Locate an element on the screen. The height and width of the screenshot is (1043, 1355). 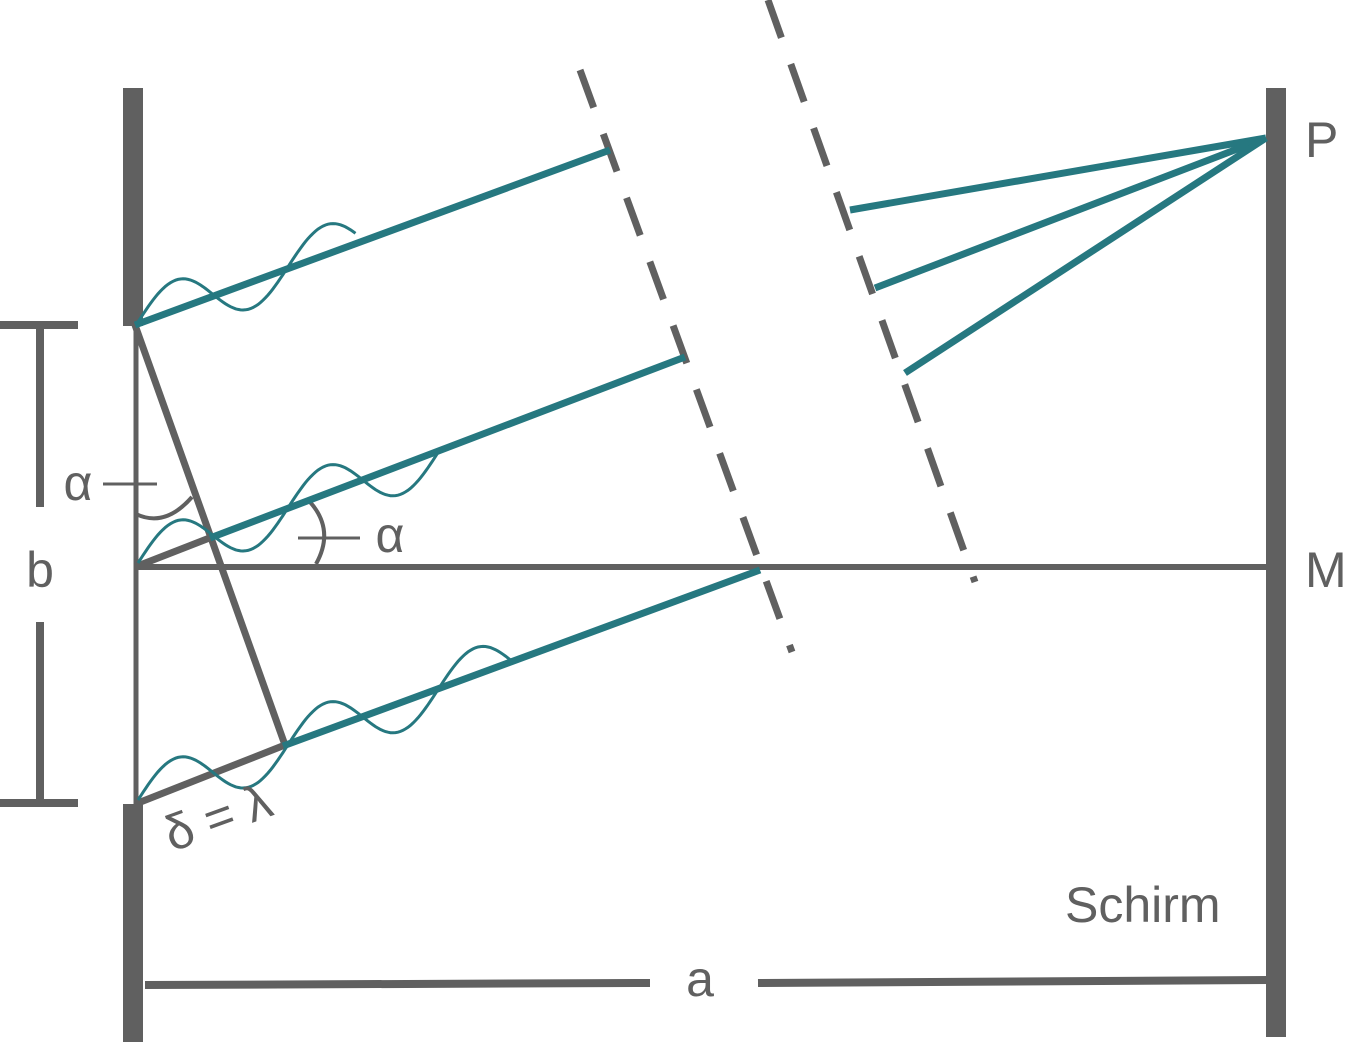
label-b: b is located at coordinates (40, 570).